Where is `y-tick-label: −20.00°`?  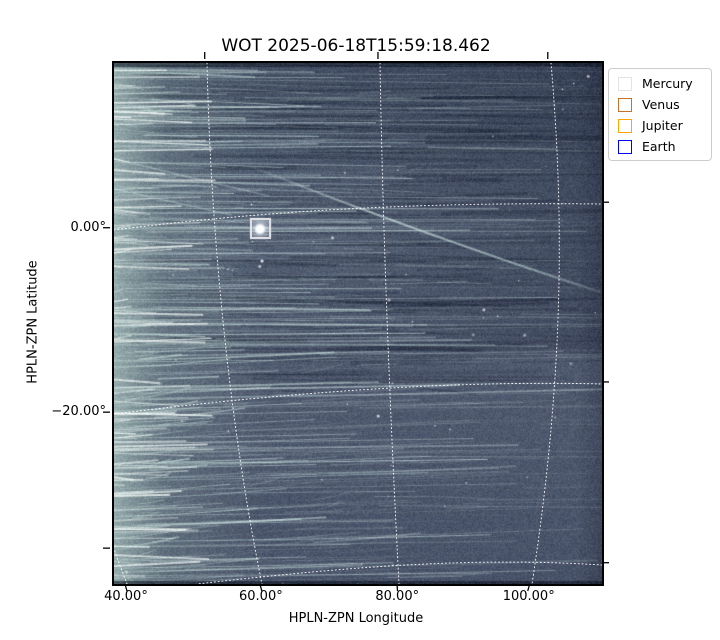 y-tick-label: −20.00° is located at coordinates (78, 412).